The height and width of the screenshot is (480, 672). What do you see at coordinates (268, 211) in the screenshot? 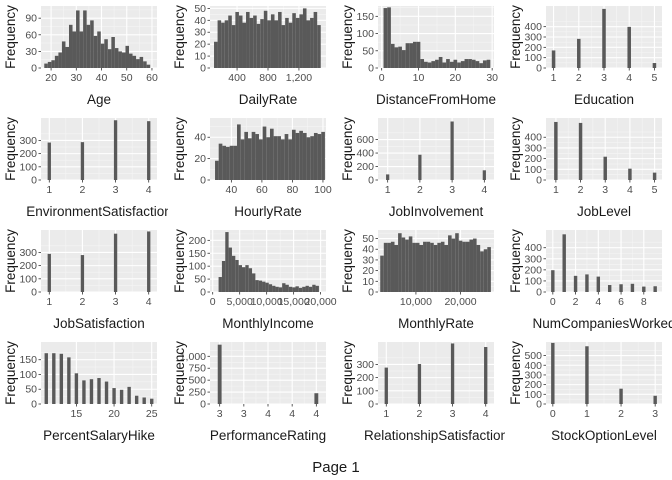
I see `x-axis-title: HourlyRate` at bounding box center [268, 211].